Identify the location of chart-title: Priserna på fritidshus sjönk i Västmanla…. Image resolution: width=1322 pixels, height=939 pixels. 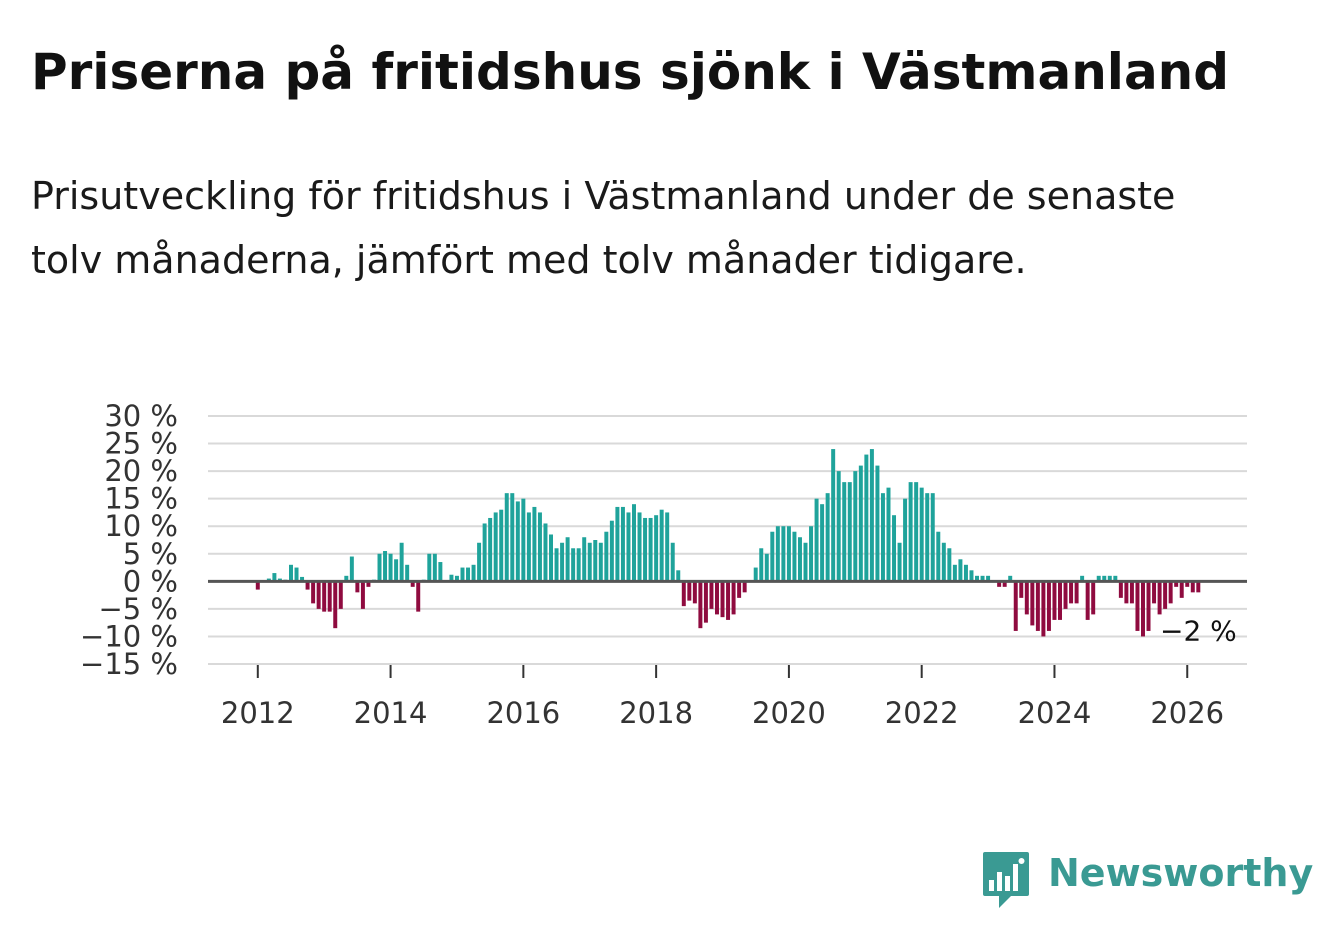
(630, 72).